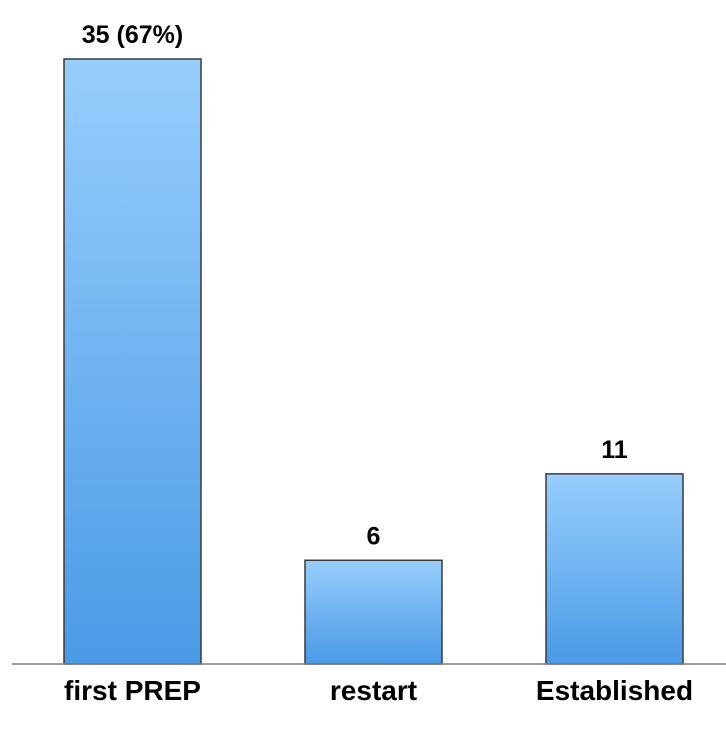  I want to click on category-labels-group: first PREP restart Established, so click(378, 690).